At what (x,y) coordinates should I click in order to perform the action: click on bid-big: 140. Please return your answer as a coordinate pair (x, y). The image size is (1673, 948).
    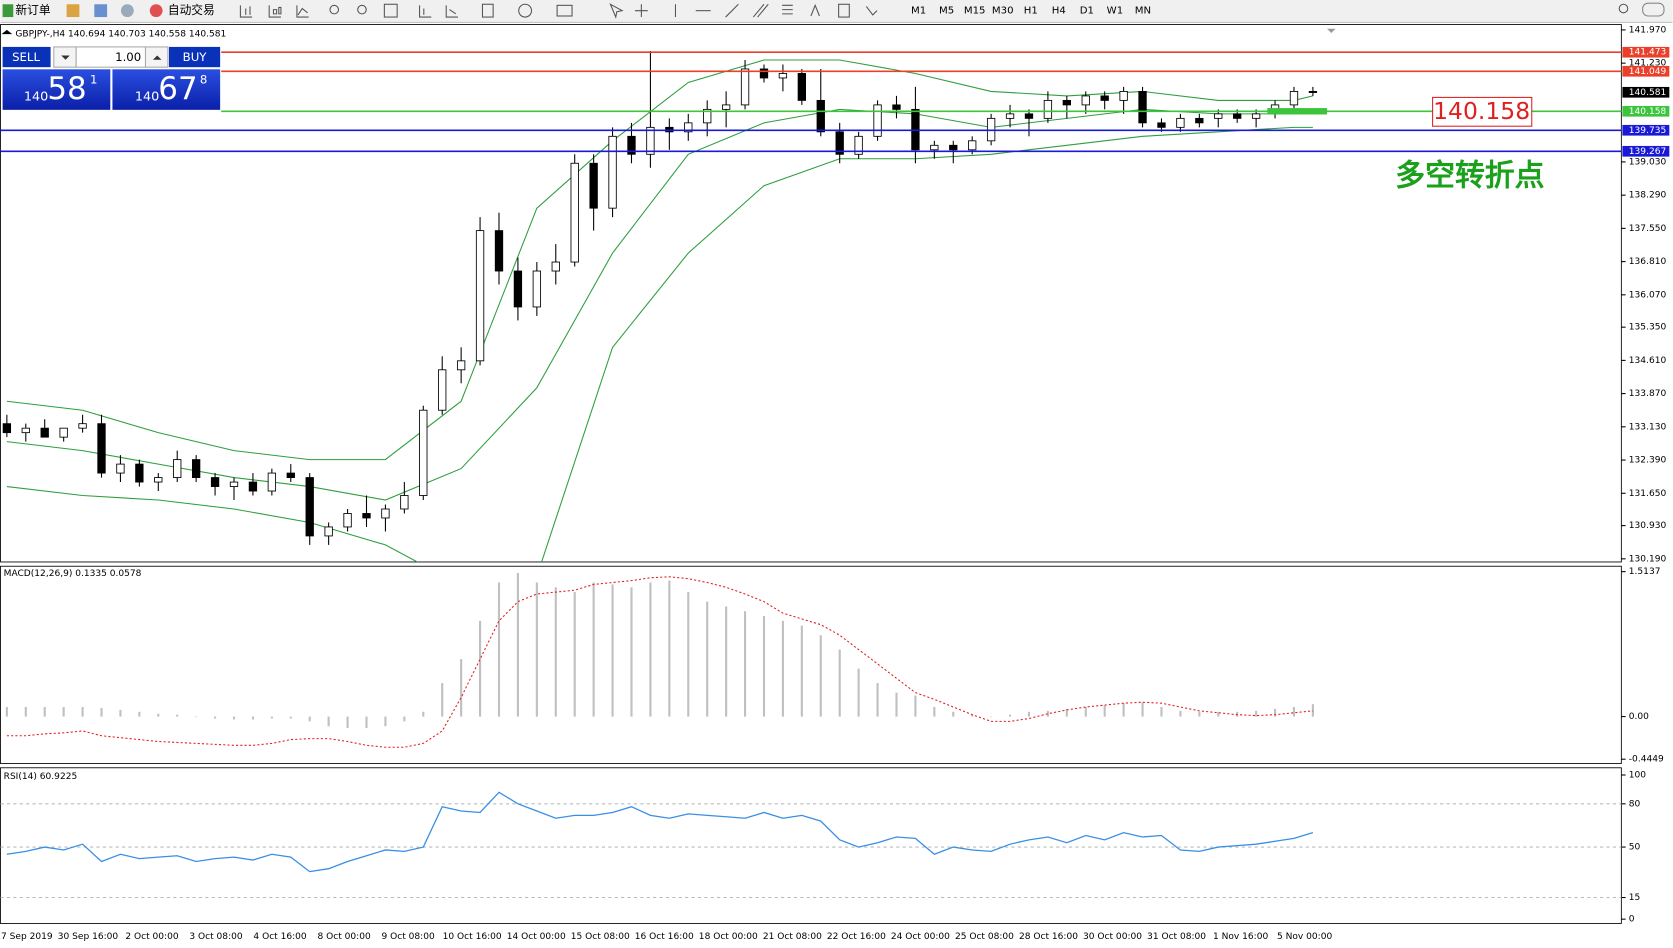
    Looking at the image, I should click on (36, 97).